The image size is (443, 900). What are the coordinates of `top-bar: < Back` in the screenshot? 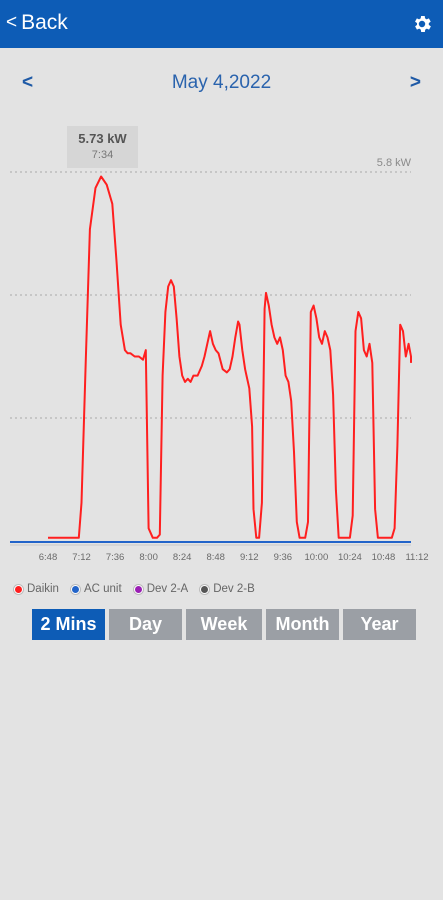 It's located at (221, 24).